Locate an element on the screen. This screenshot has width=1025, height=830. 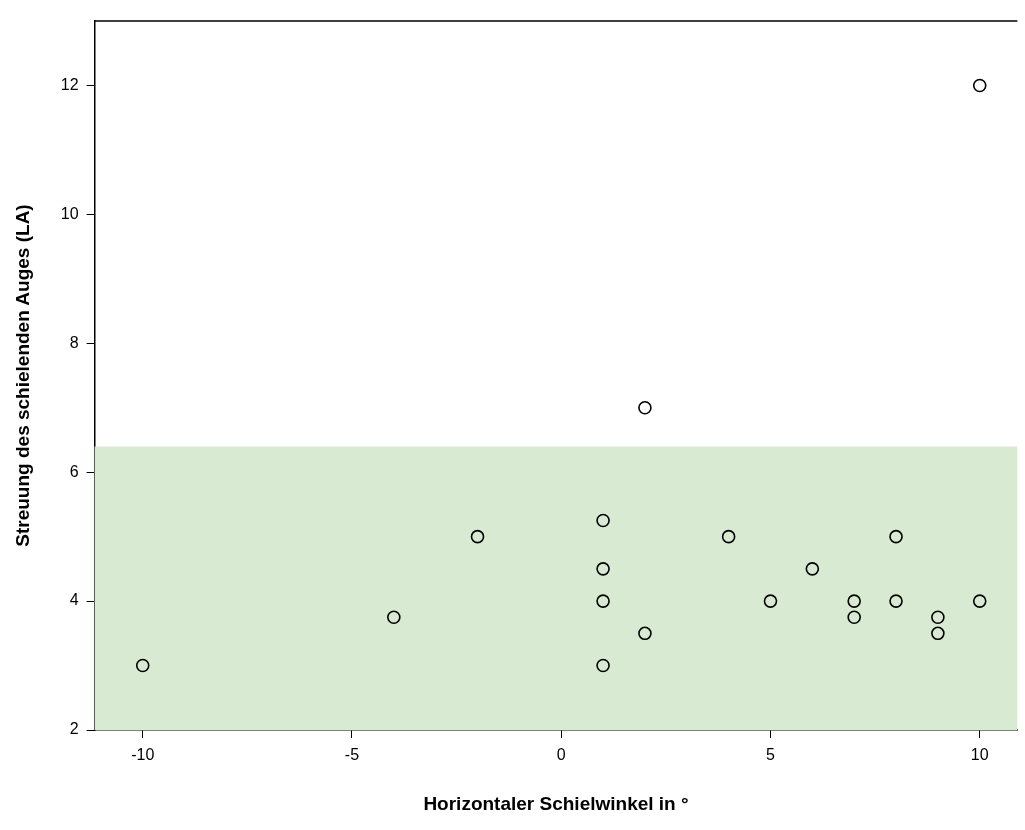
x-tick-label: -10 is located at coordinates (143, 755).